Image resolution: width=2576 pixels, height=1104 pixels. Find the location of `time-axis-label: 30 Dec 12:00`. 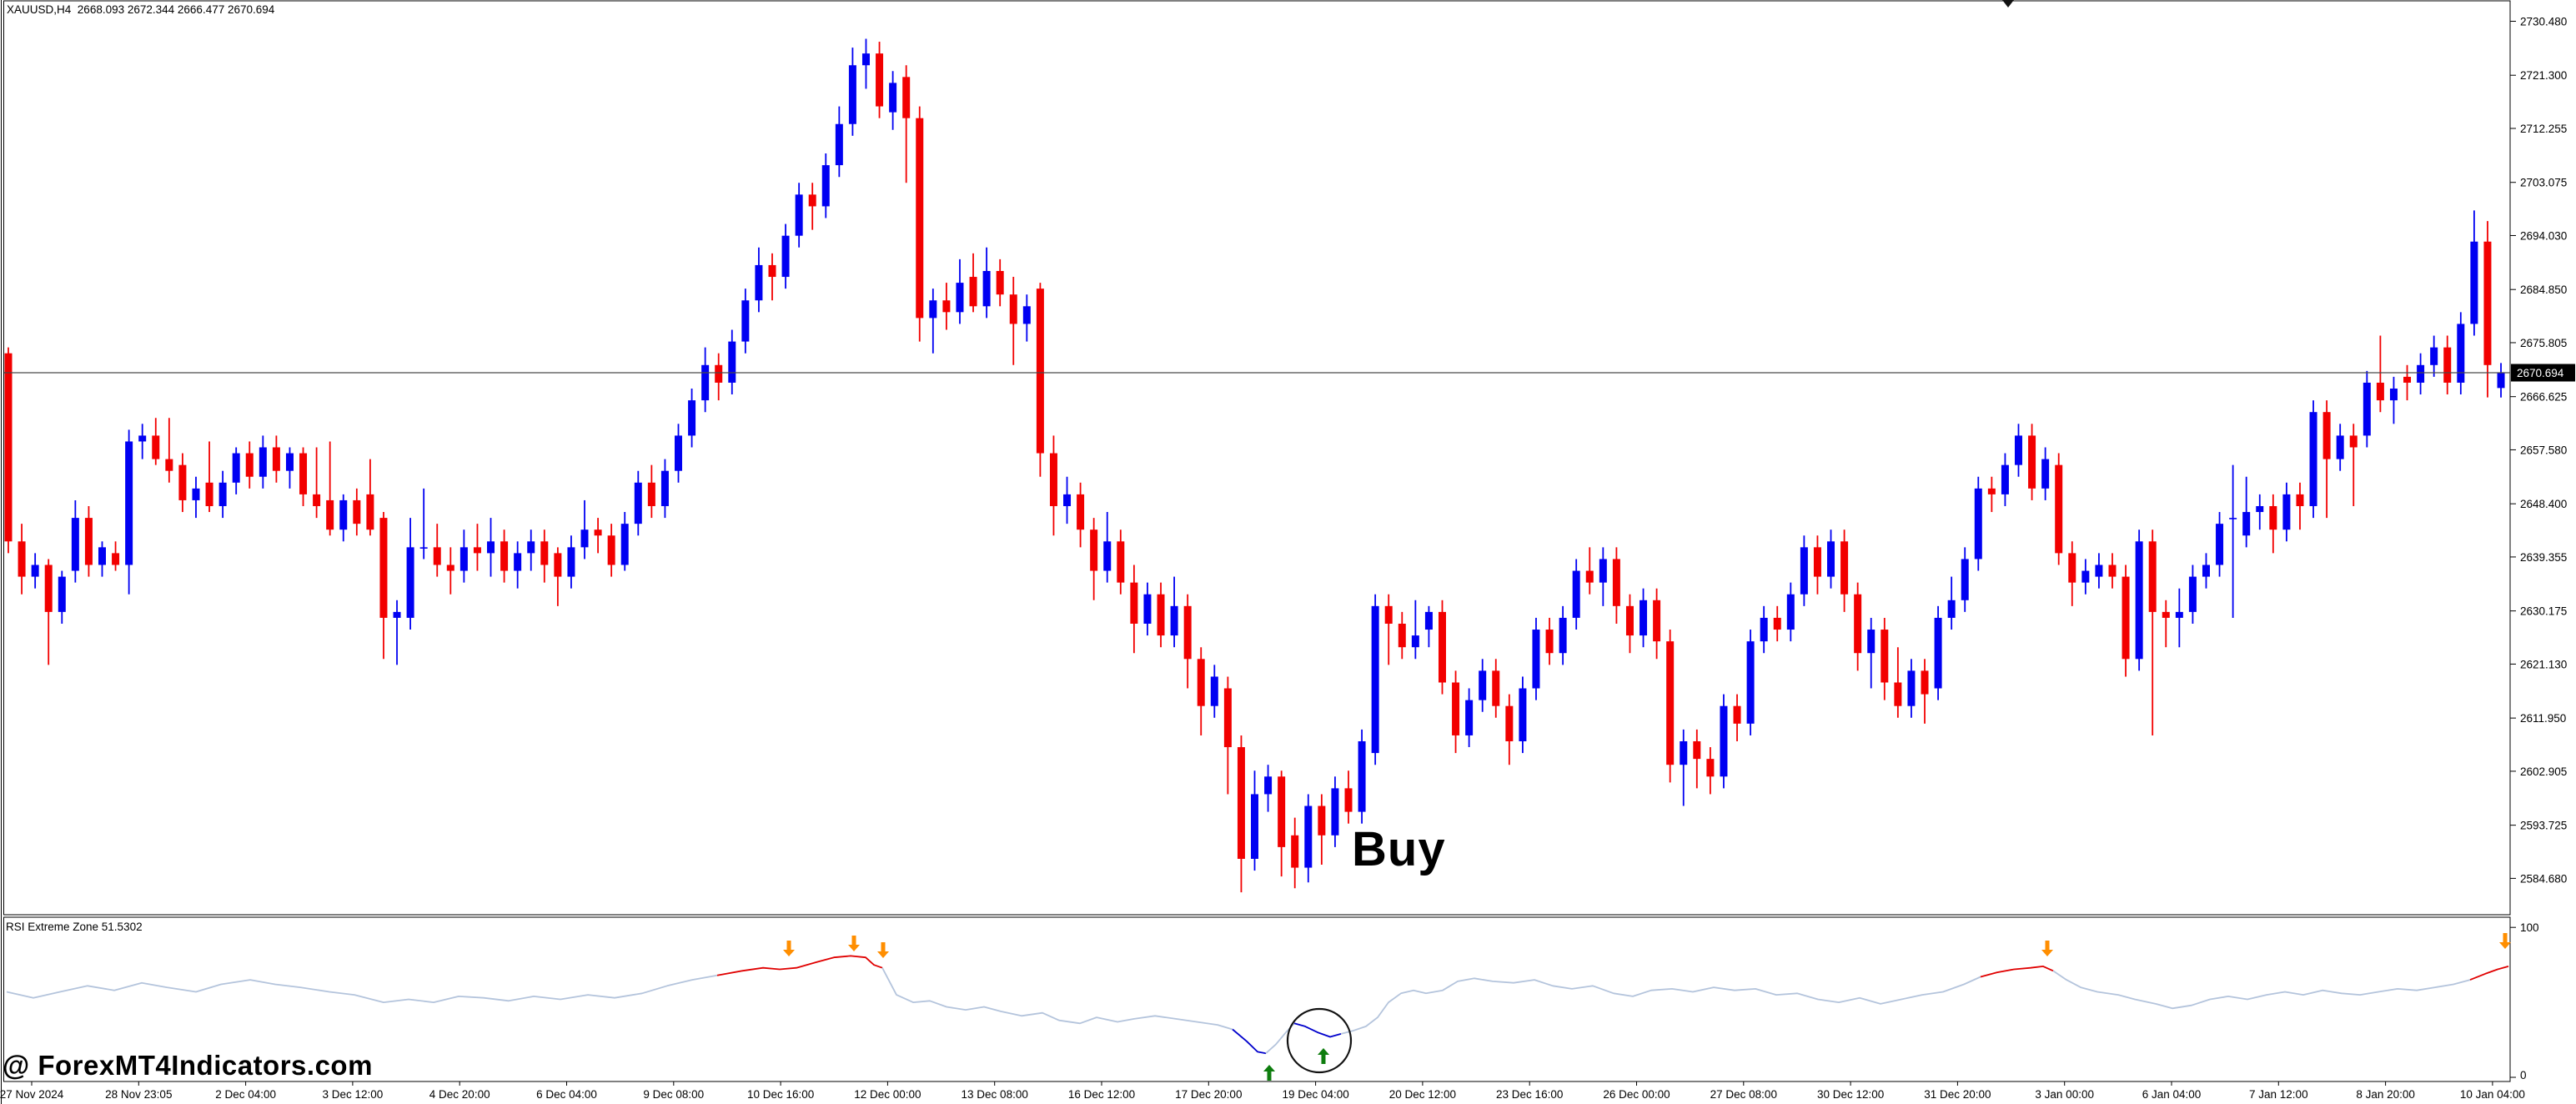

time-axis-label: 30 Dec 12:00 is located at coordinates (1850, 1094).